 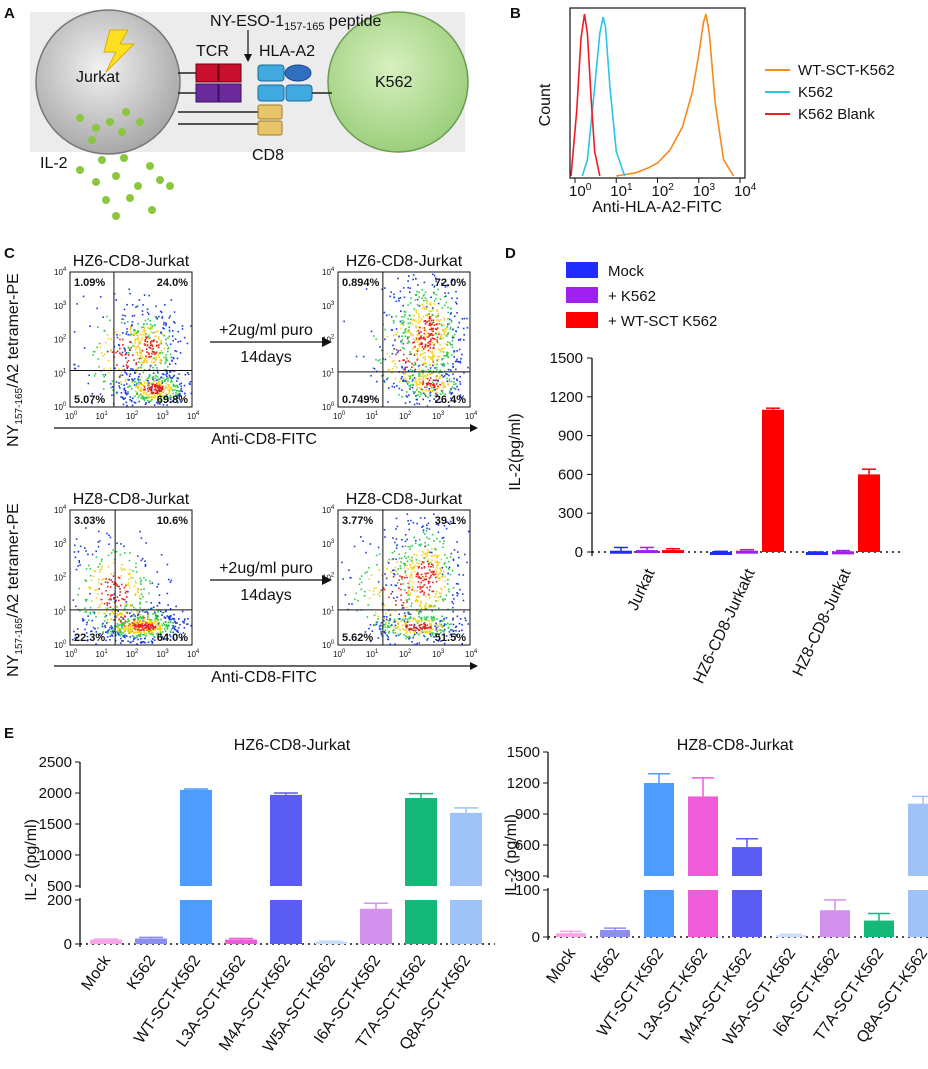 What do you see at coordinates (125, 164) in the screenshot?
I see `il2-dots` at bounding box center [125, 164].